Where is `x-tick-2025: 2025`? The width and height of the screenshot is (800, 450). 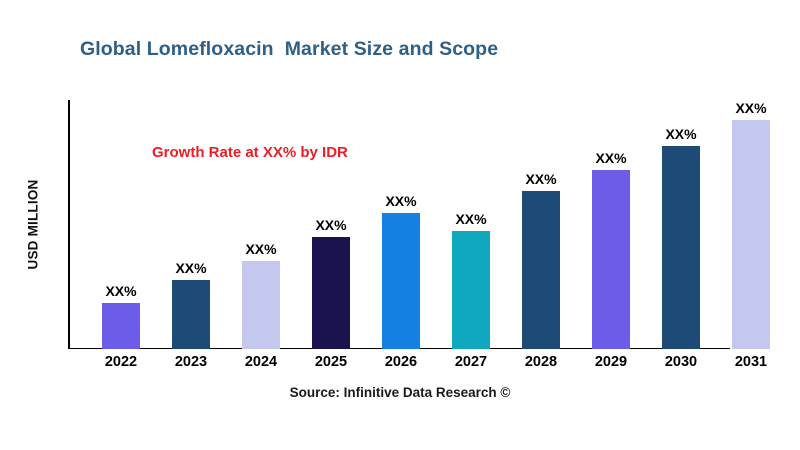 x-tick-2025: 2025 is located at coordinates (331, 362).